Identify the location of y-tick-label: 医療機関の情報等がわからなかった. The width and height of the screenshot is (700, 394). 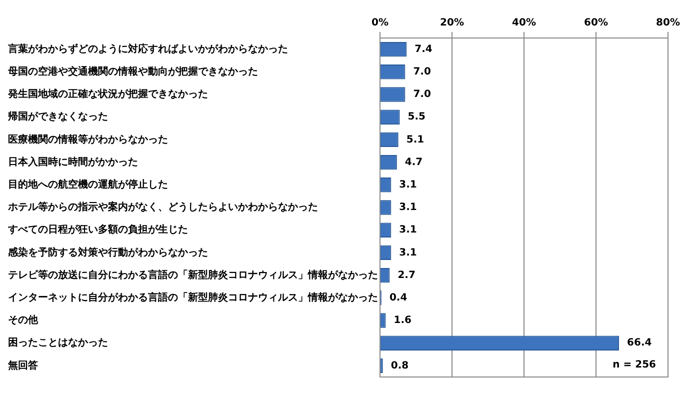
(88, 139).